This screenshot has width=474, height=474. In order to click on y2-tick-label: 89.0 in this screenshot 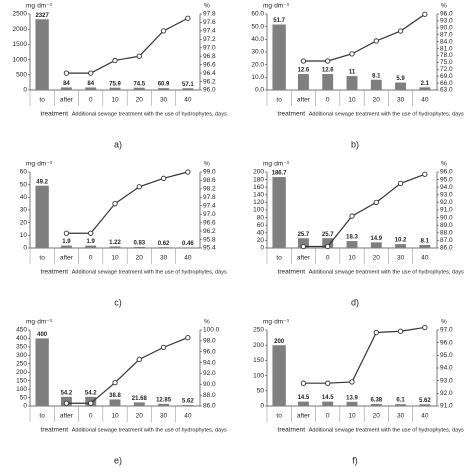, I will do `click(446, 225)`.